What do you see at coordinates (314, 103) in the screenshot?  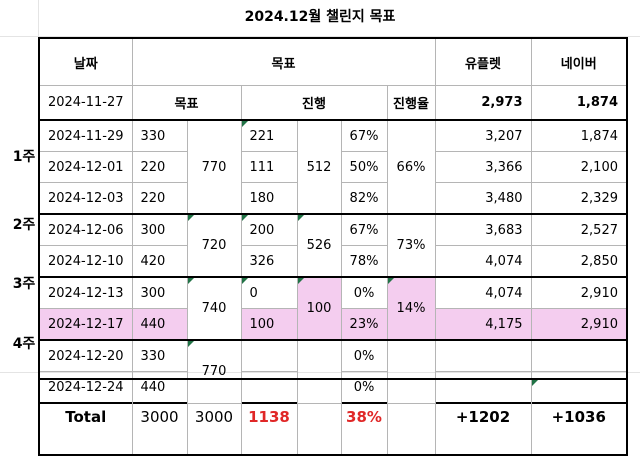 I see `sub-header-progress: 진행` at bounding box center [314, 103].